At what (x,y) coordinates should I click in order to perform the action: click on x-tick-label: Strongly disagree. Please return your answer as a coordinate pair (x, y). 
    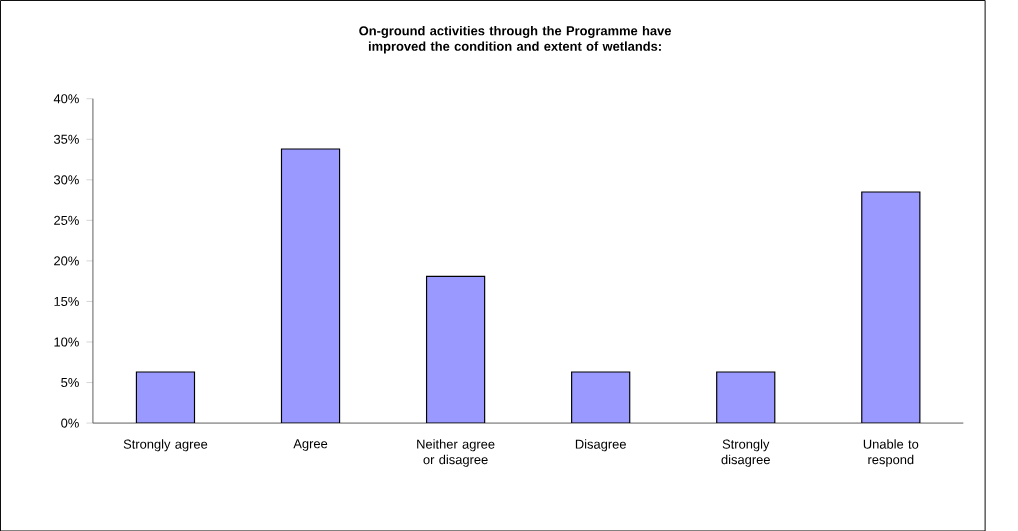
    Looking at the image, I should click on (745, 453).